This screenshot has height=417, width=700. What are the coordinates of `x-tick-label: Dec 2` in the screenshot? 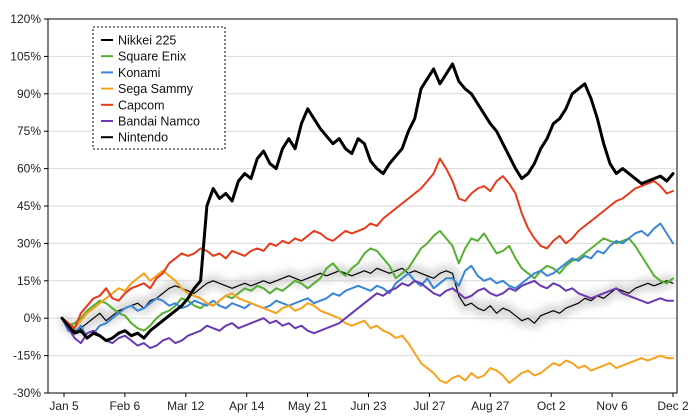 It's located at (673, 406).